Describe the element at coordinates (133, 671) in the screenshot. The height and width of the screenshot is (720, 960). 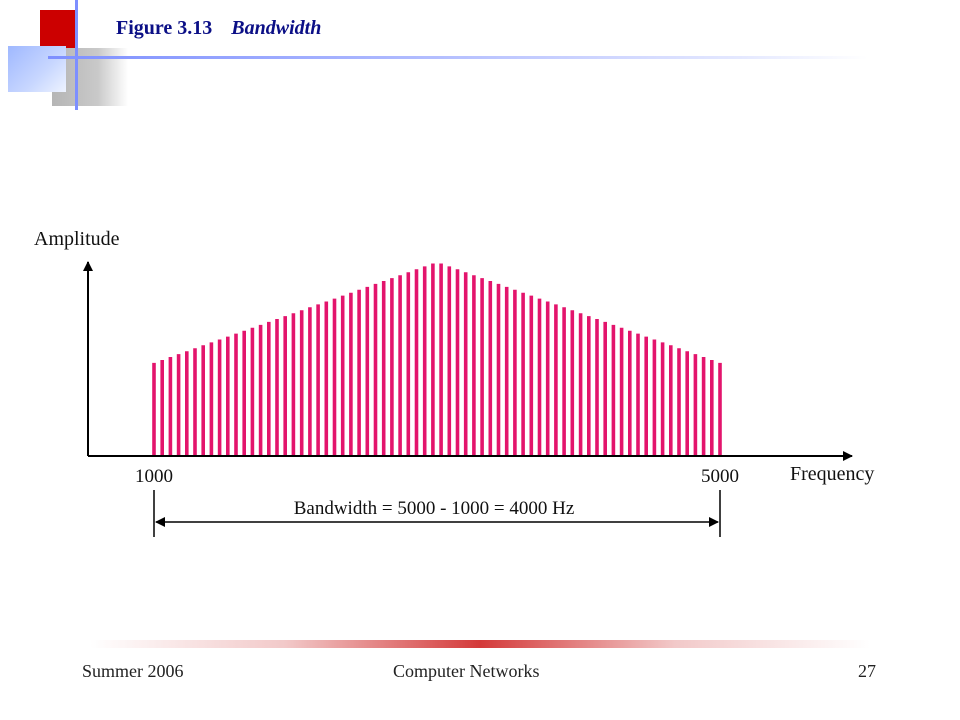
I see `footer-term: Summer 2006` at that location.